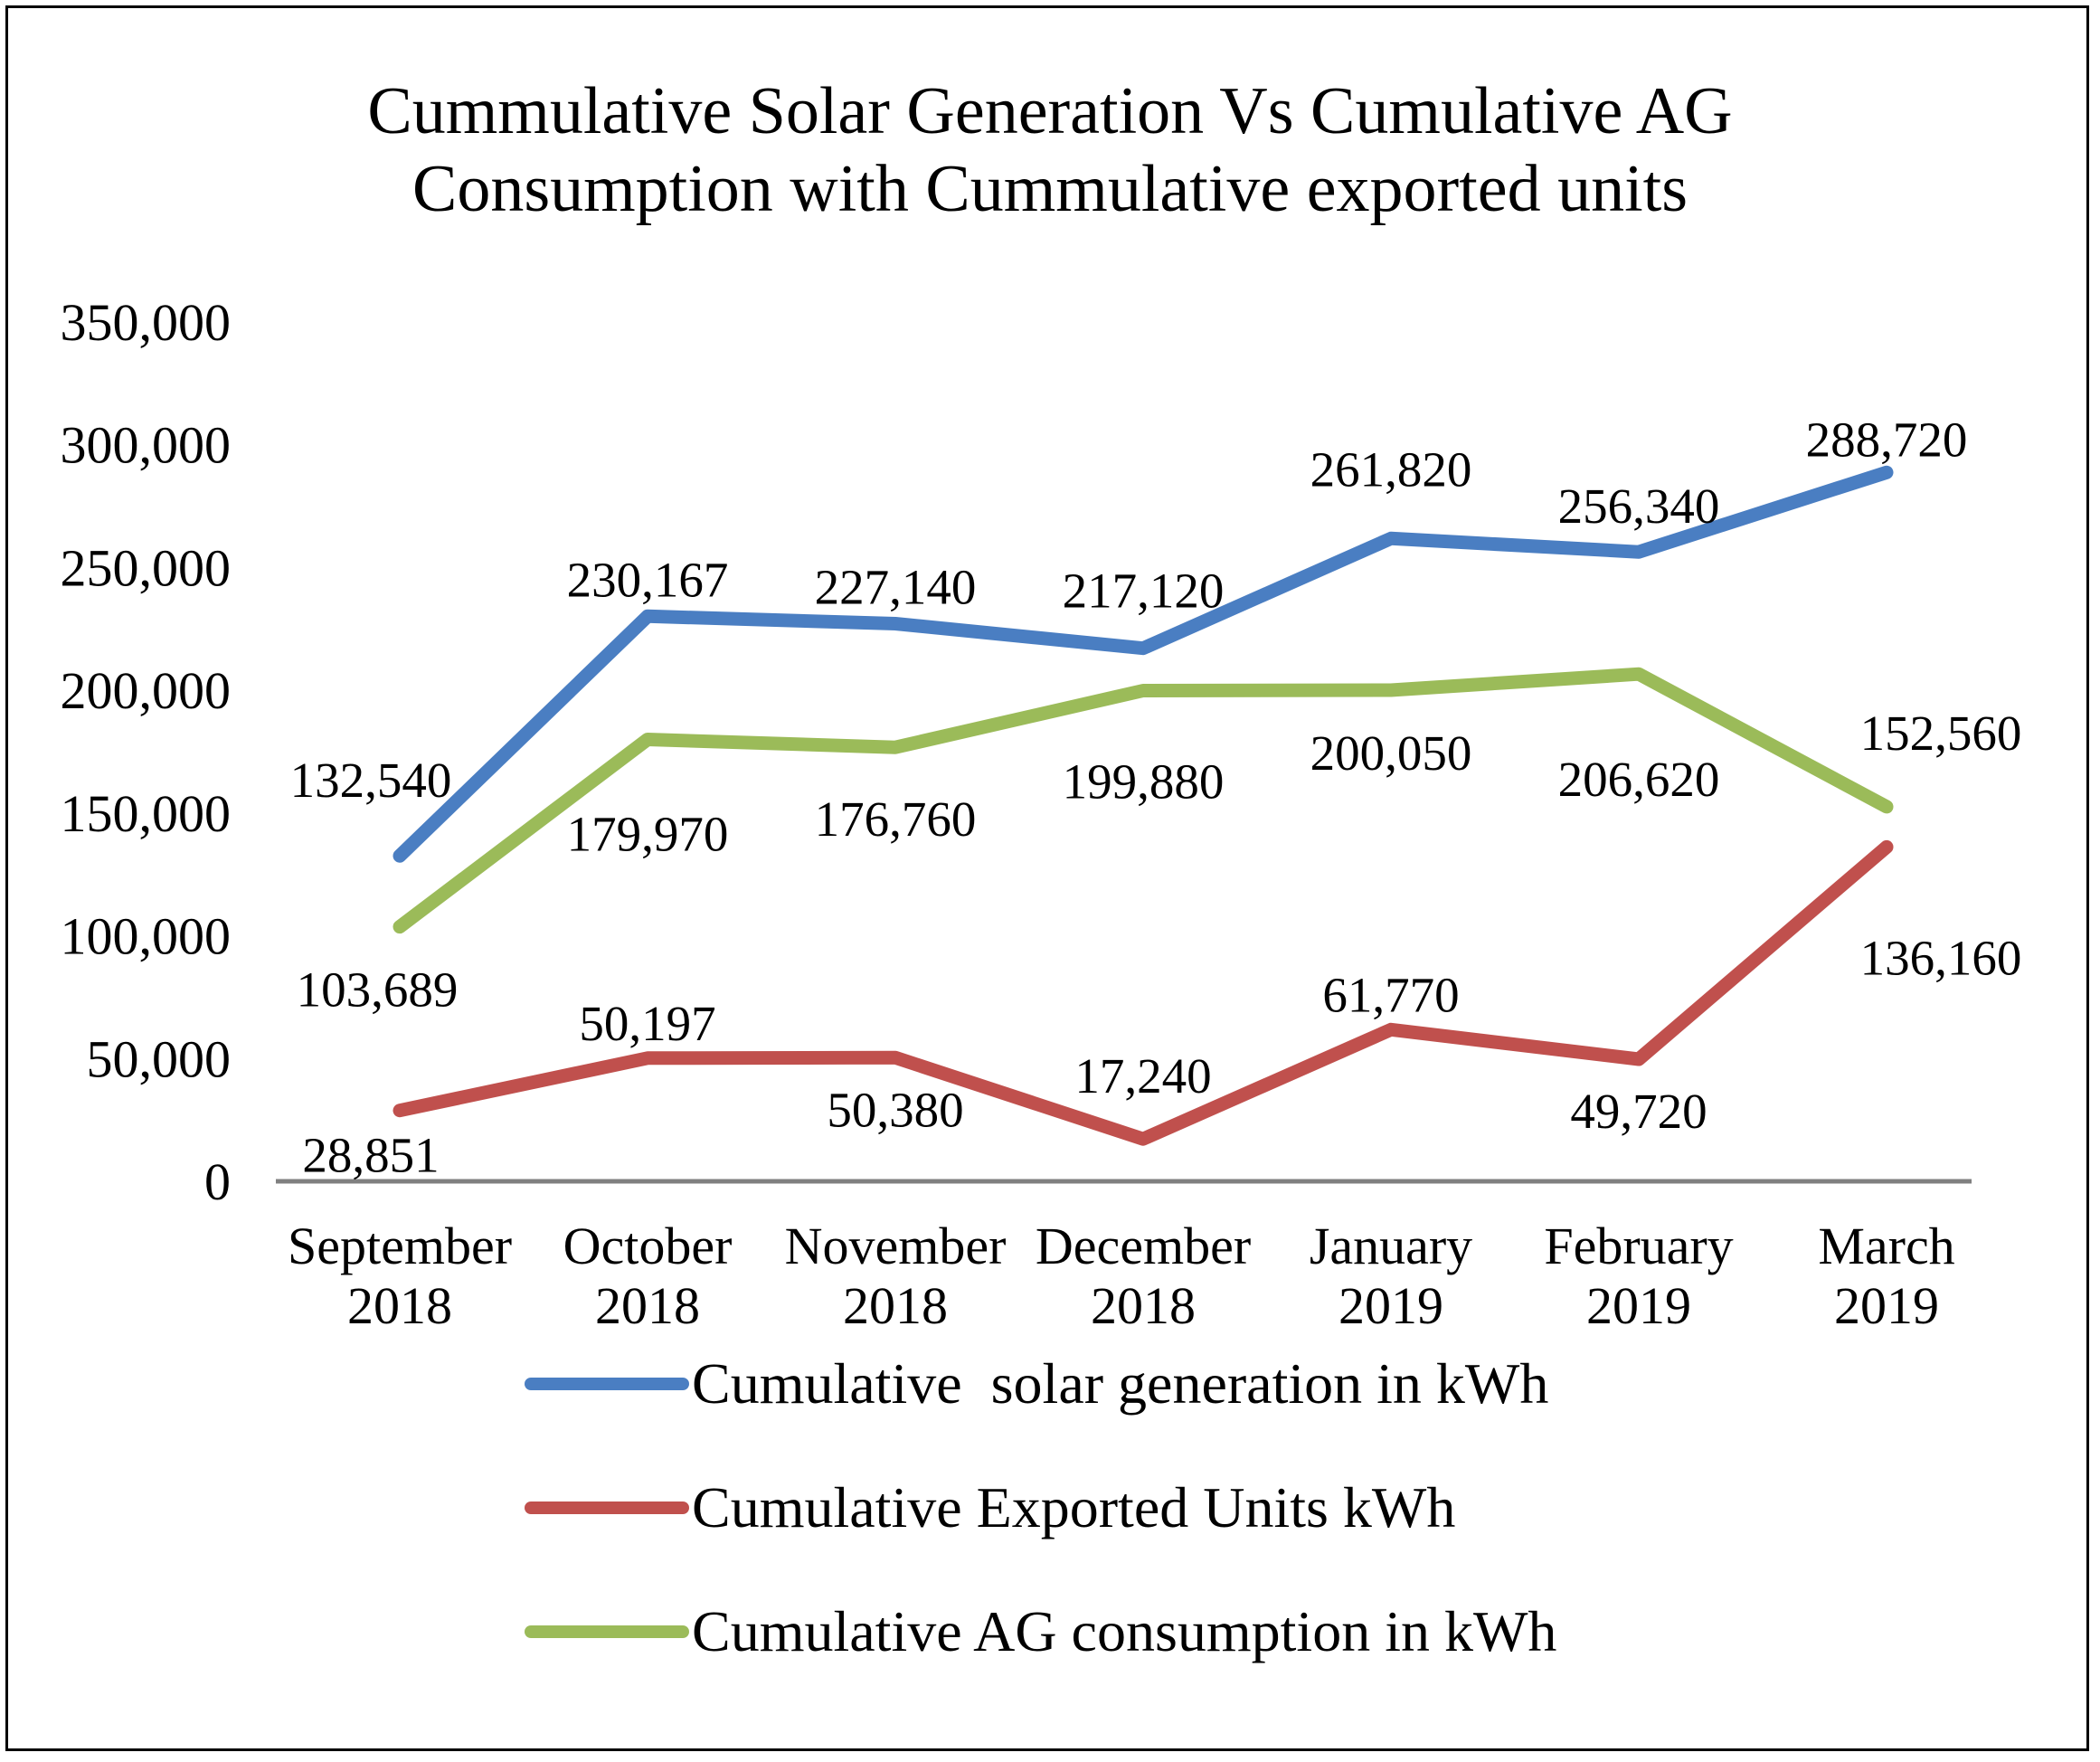  What do you see at coordinates (146, 567) in the screenshot?
I see `y-tick-label: 250,000` at bounding box center [146, 567].